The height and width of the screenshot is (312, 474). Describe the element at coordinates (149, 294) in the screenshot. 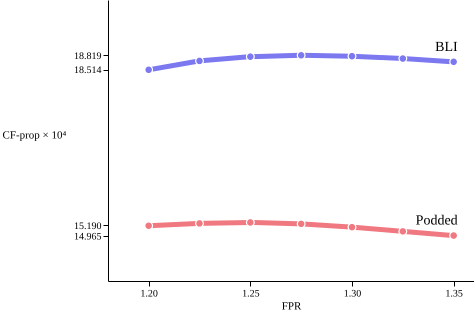

I see `x-tick-label: 1.20` at that location.